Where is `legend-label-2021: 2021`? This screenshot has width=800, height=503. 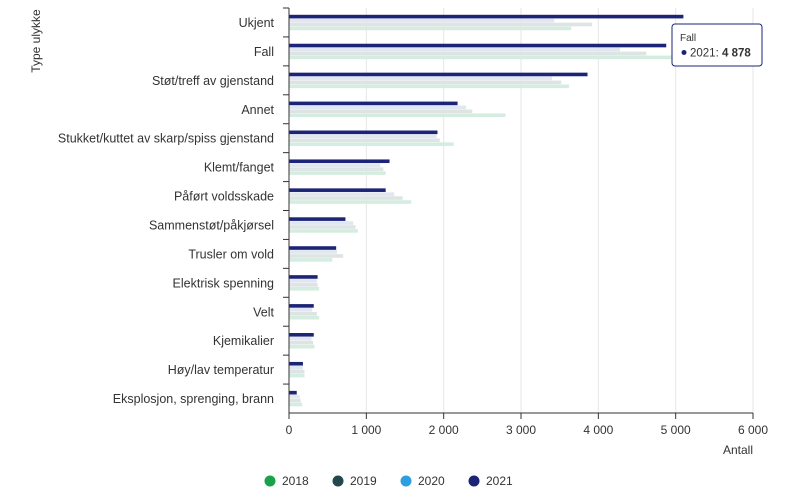 legend-label-2021: 2021 is located at coordinates (499, 481).